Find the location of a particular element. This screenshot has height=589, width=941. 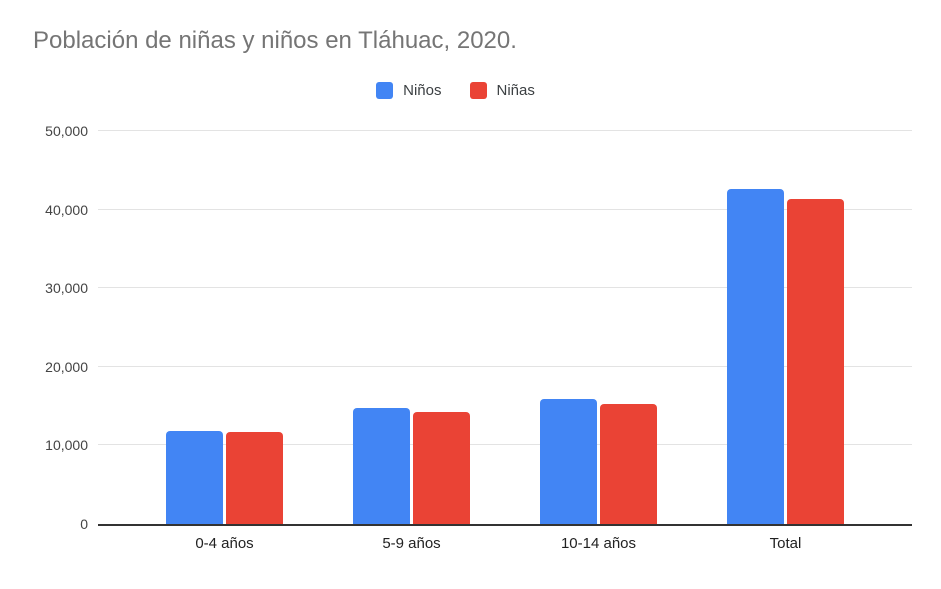

x-axis-label-3: Total is located at coordinates (785, 543).